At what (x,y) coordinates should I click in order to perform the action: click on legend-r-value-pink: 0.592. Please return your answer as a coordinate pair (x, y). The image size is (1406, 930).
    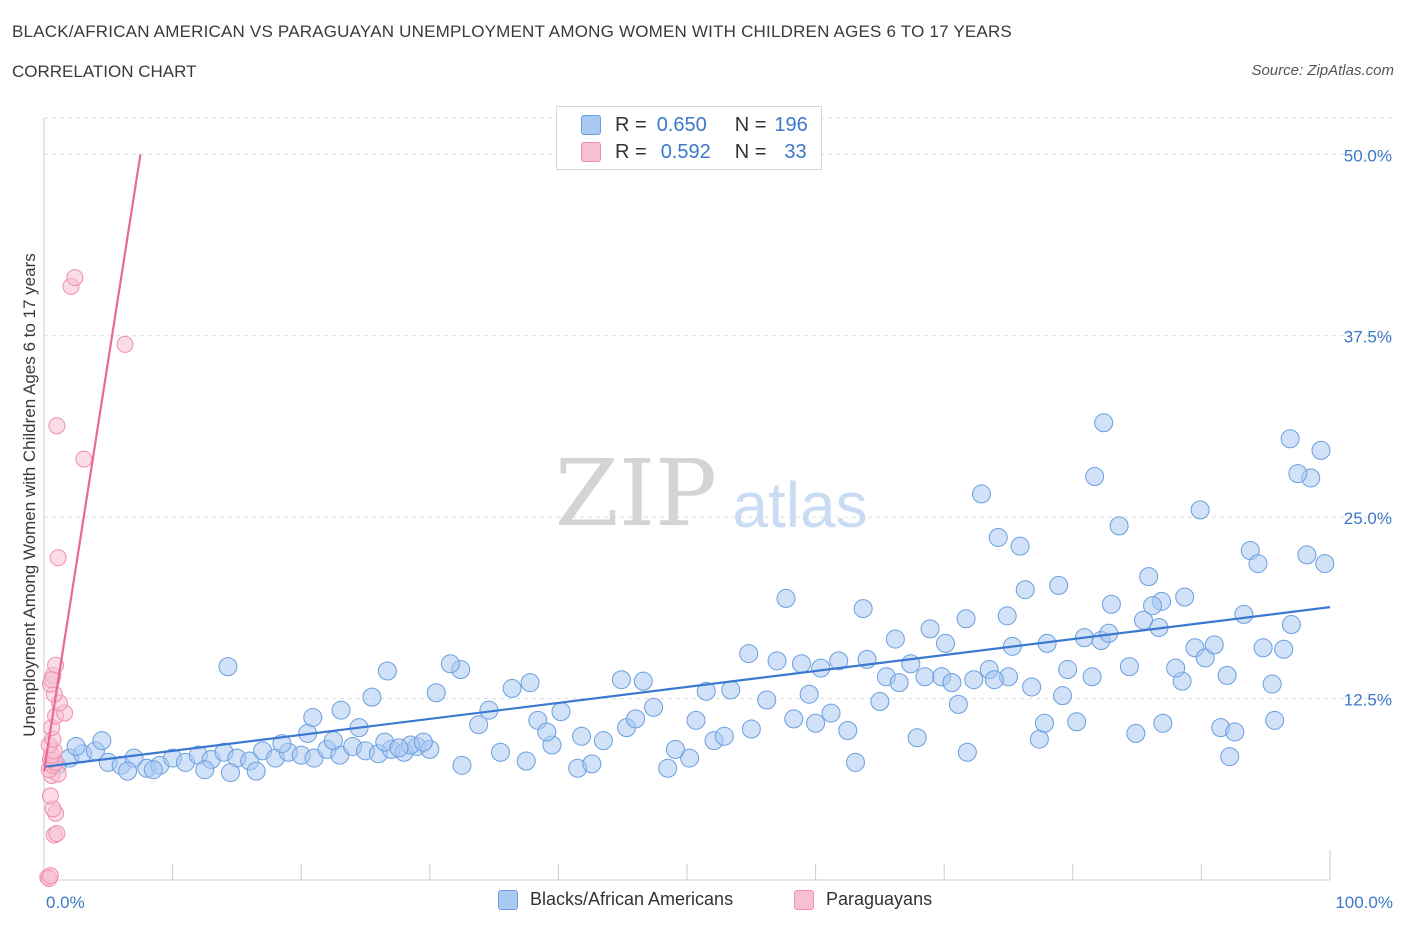
    Looking at the image, I should click on (685, 151).